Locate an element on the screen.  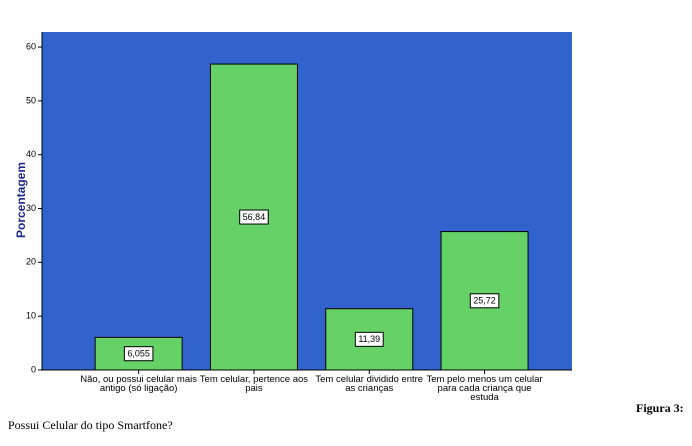
value-label: 25,72 is located at coordinates (484, 301).